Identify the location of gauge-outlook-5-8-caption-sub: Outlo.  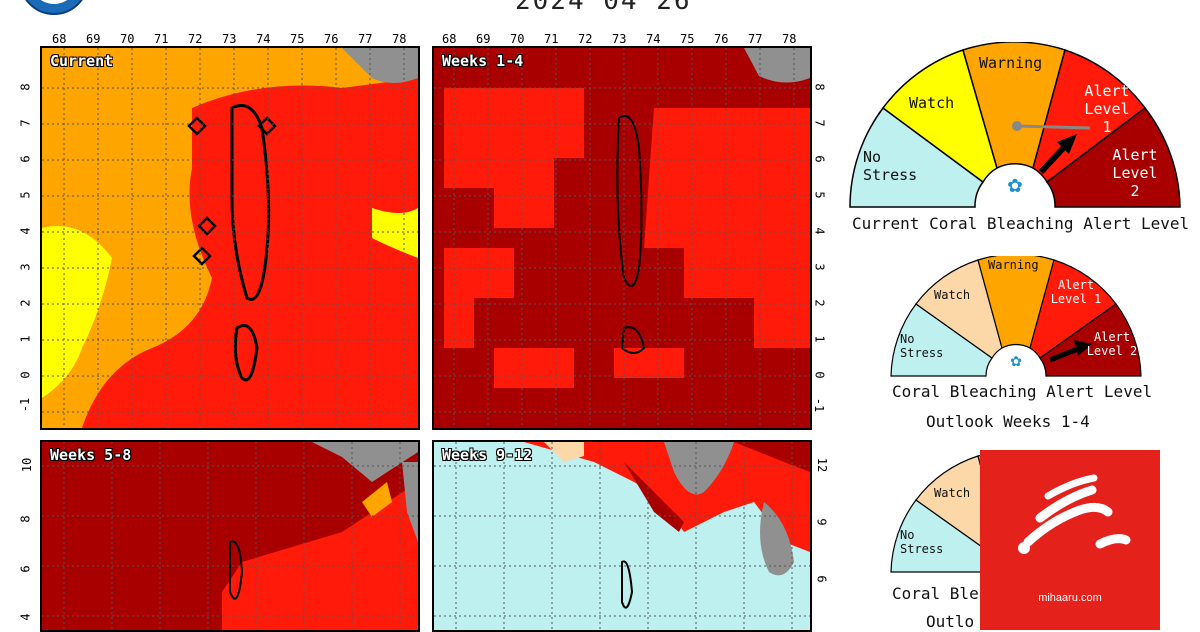
(950, 621).